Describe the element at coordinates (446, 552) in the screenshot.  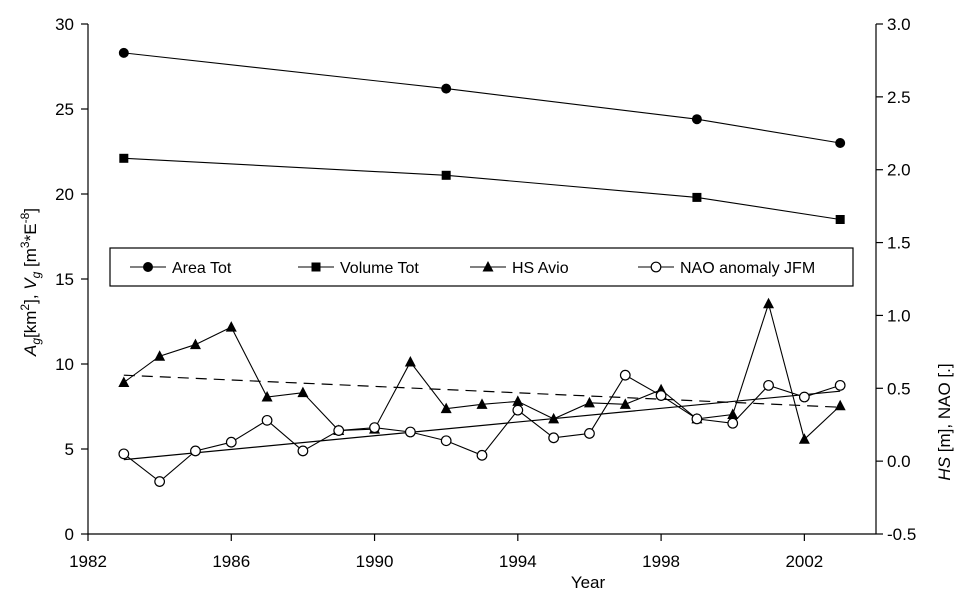
I see `x-ticks: 1982 1986 1990 1994 1998 2002` at that location.